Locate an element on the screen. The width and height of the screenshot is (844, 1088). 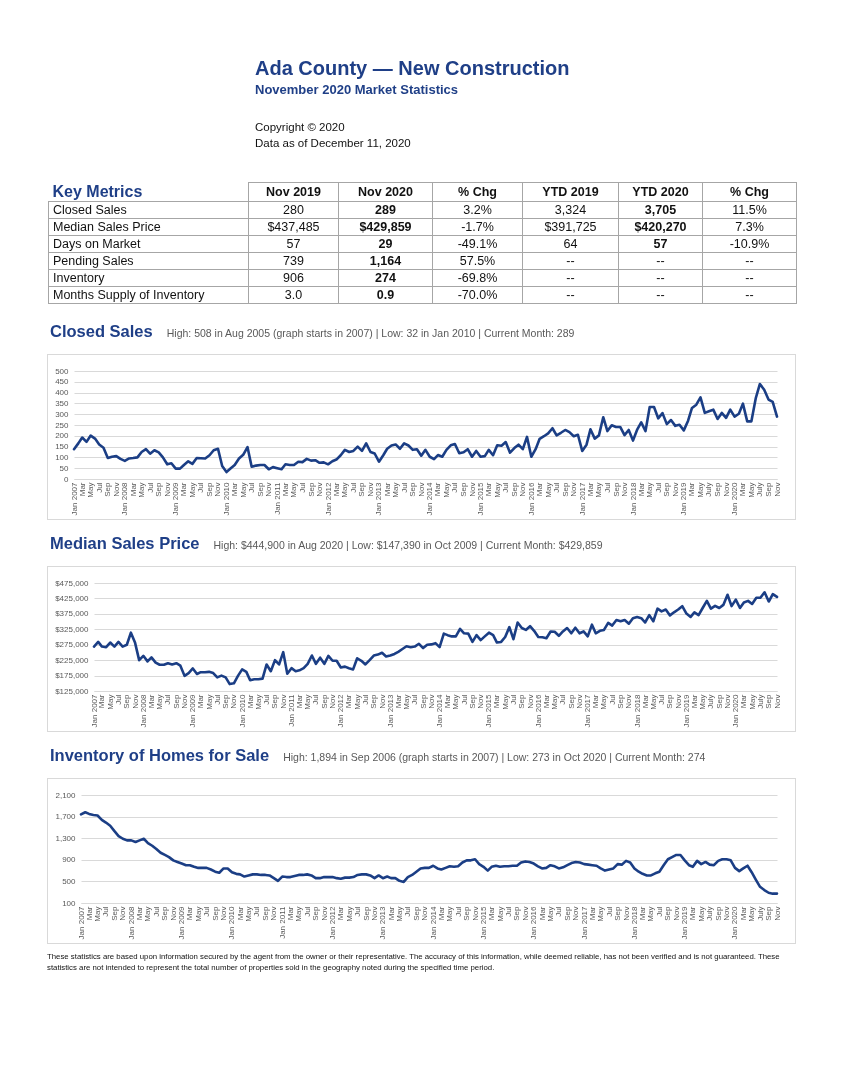
text: -49.1% is located at coordinates (477, 244).